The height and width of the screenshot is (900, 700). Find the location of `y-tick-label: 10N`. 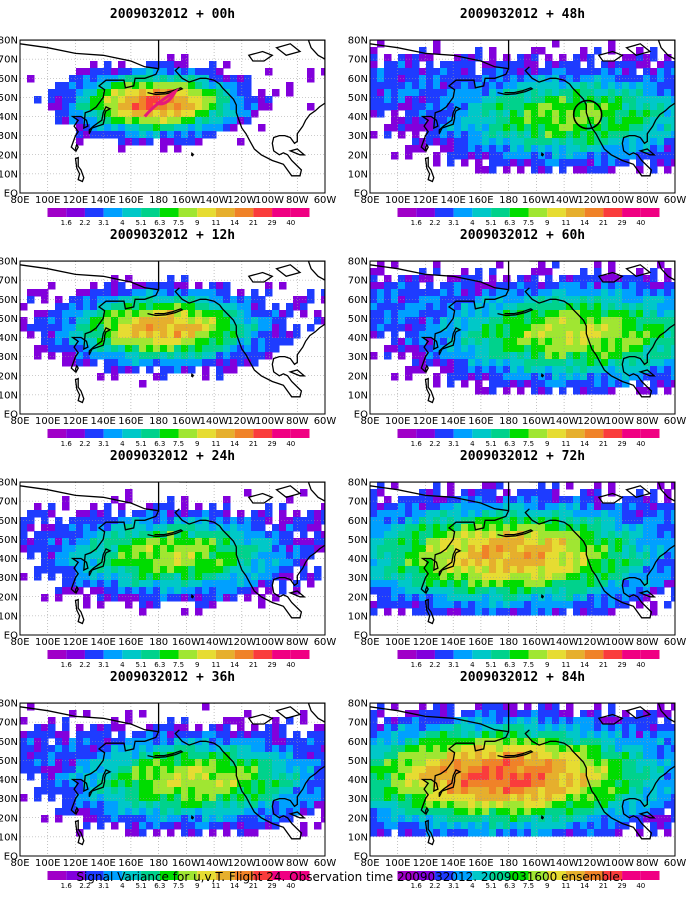

y-tick-label: 10N is located at coordinates (358, 616).